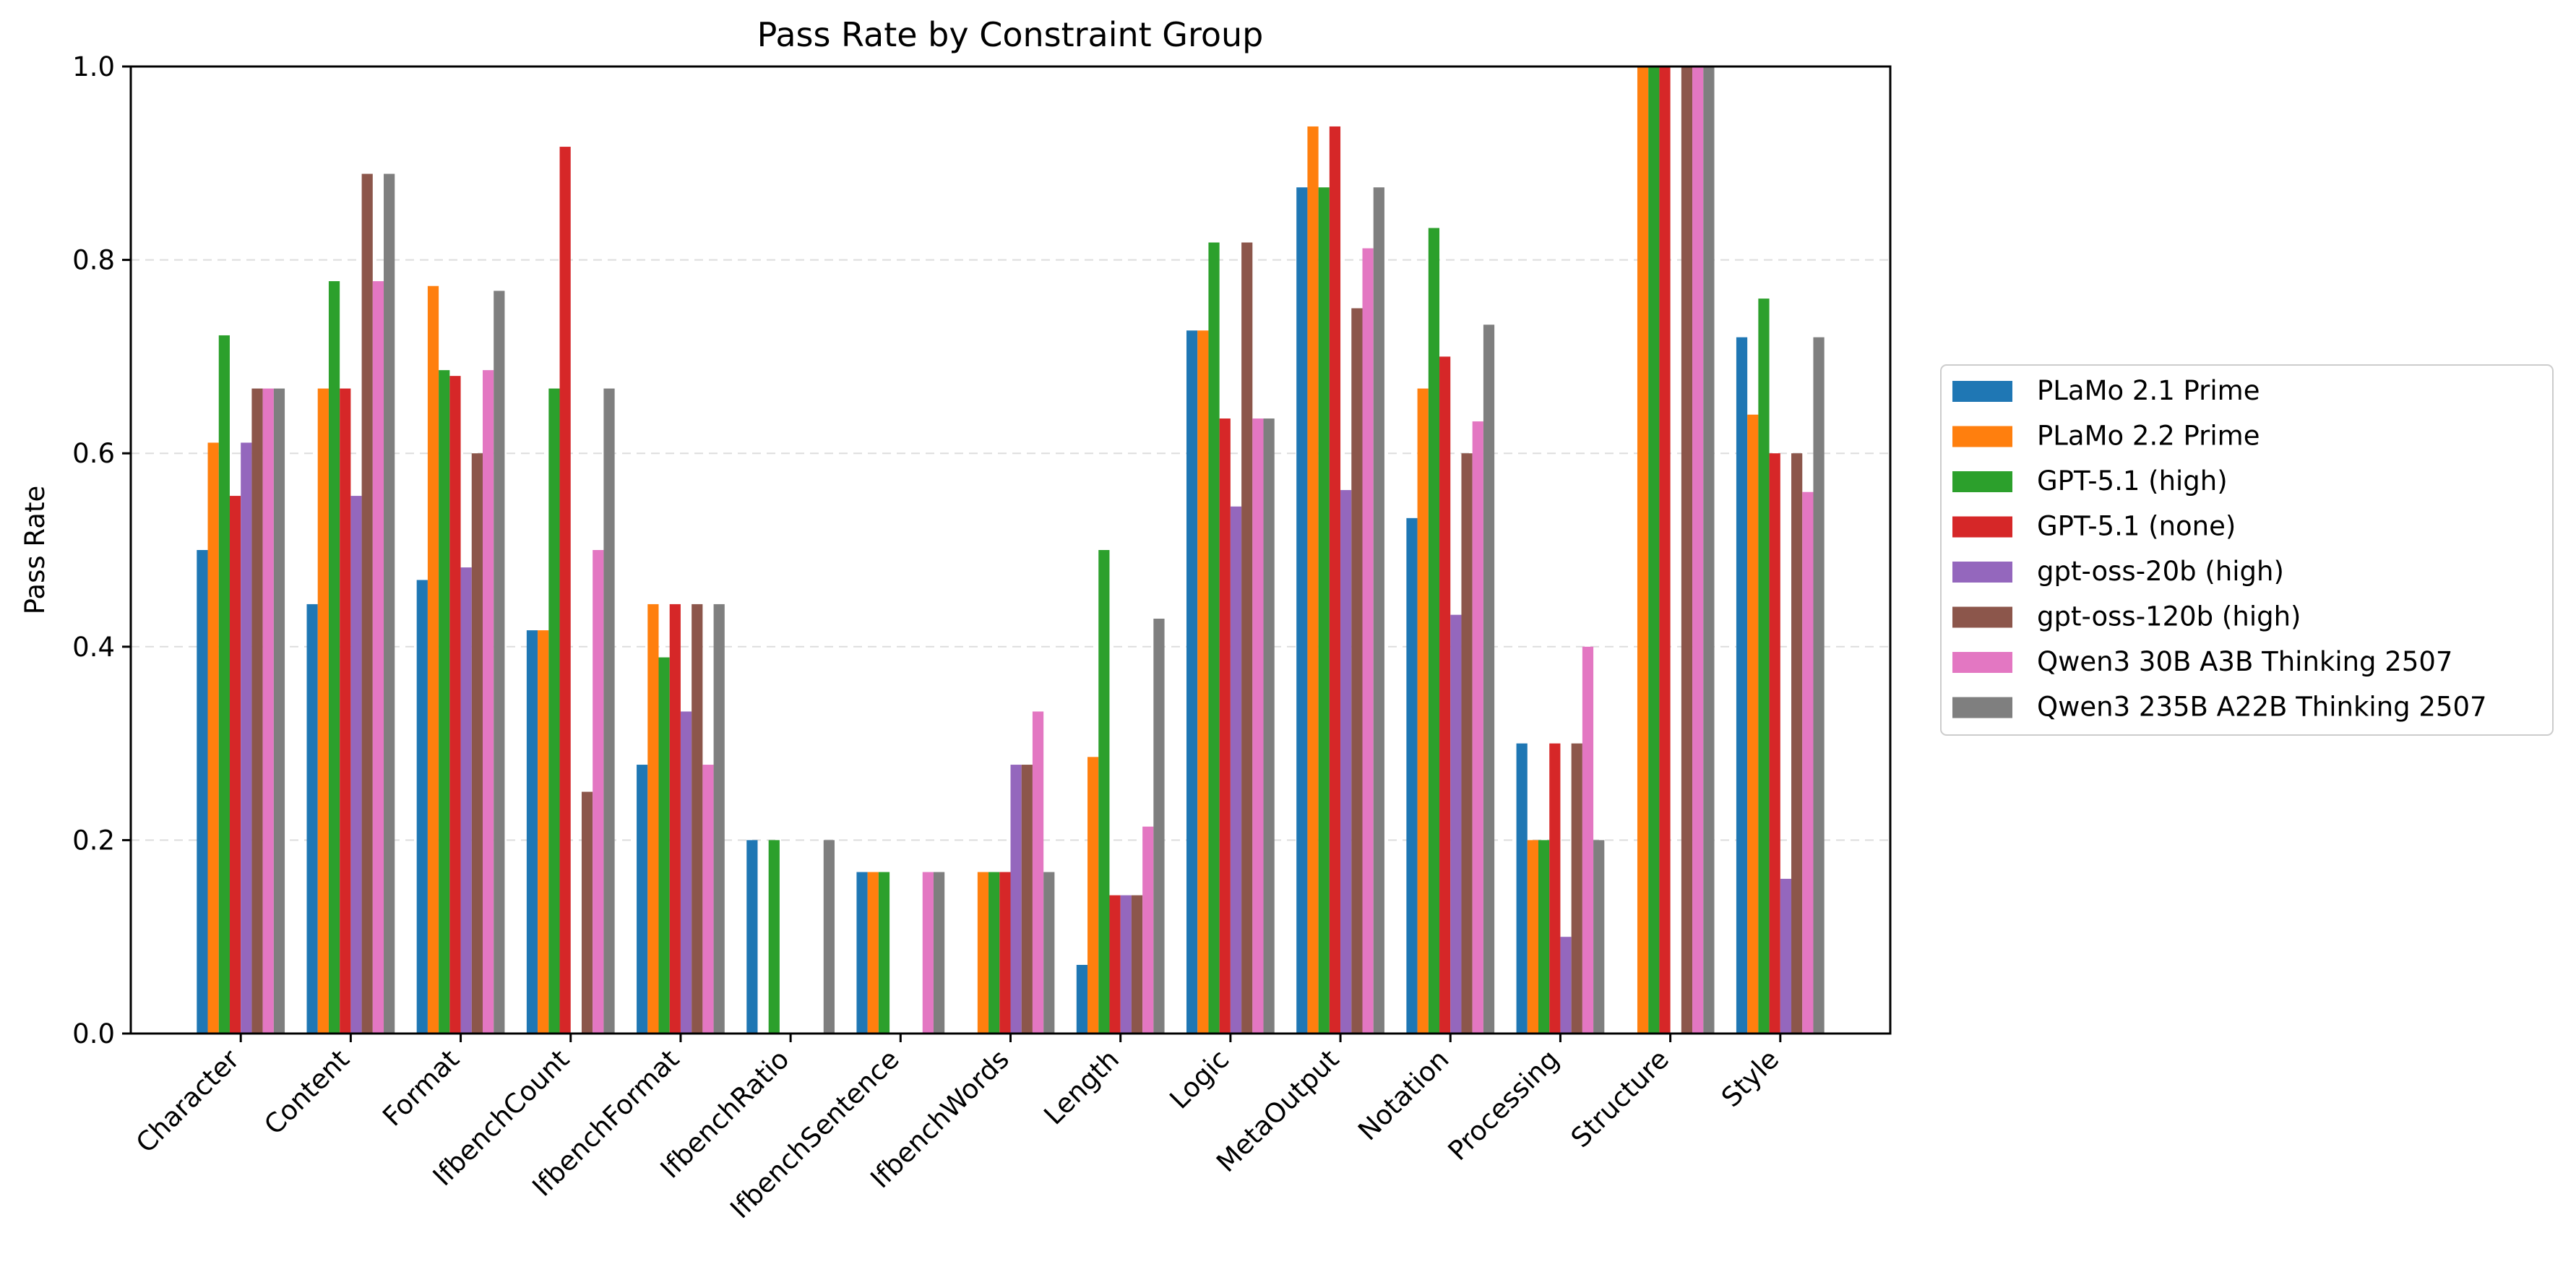 This screenshot has width=2576, height=1280. Describe the element at coordinates (2169, 616) in the screenshot. I see `legend-label: gpt-oss-120b (high)` at that location.